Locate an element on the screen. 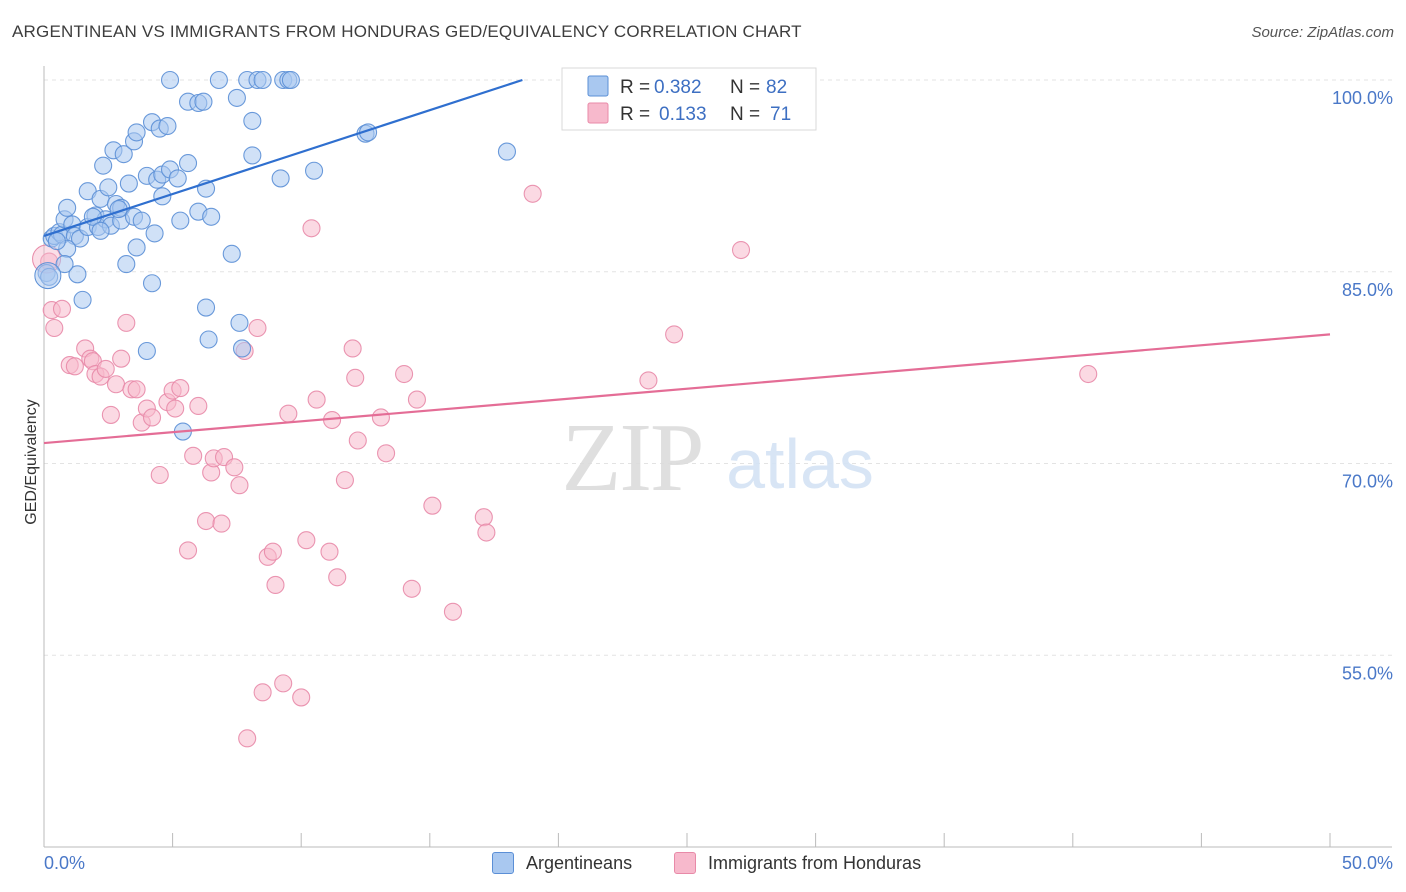  y-tick-label: 85.0% is located at coordinates (1367, 290).